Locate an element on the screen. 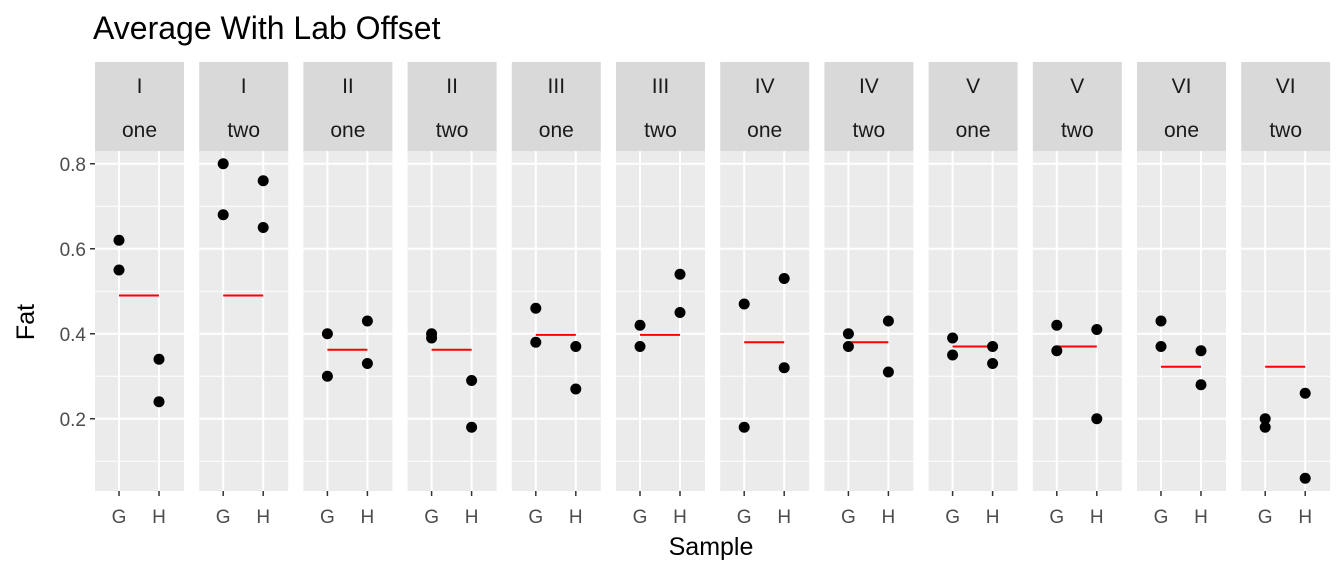  x-axis-title: Sample is located at coordinates (711, 547).